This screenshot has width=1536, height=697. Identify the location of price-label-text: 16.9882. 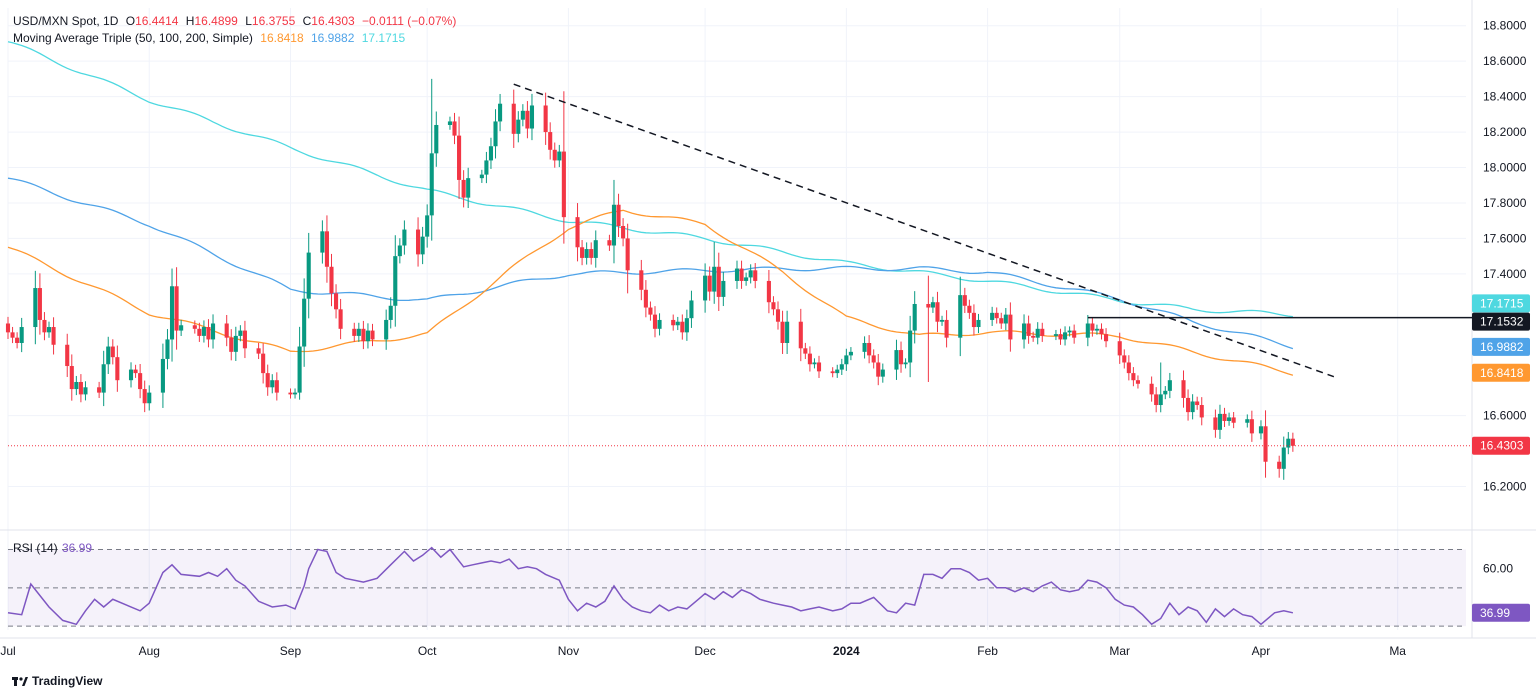
(1502, 347).